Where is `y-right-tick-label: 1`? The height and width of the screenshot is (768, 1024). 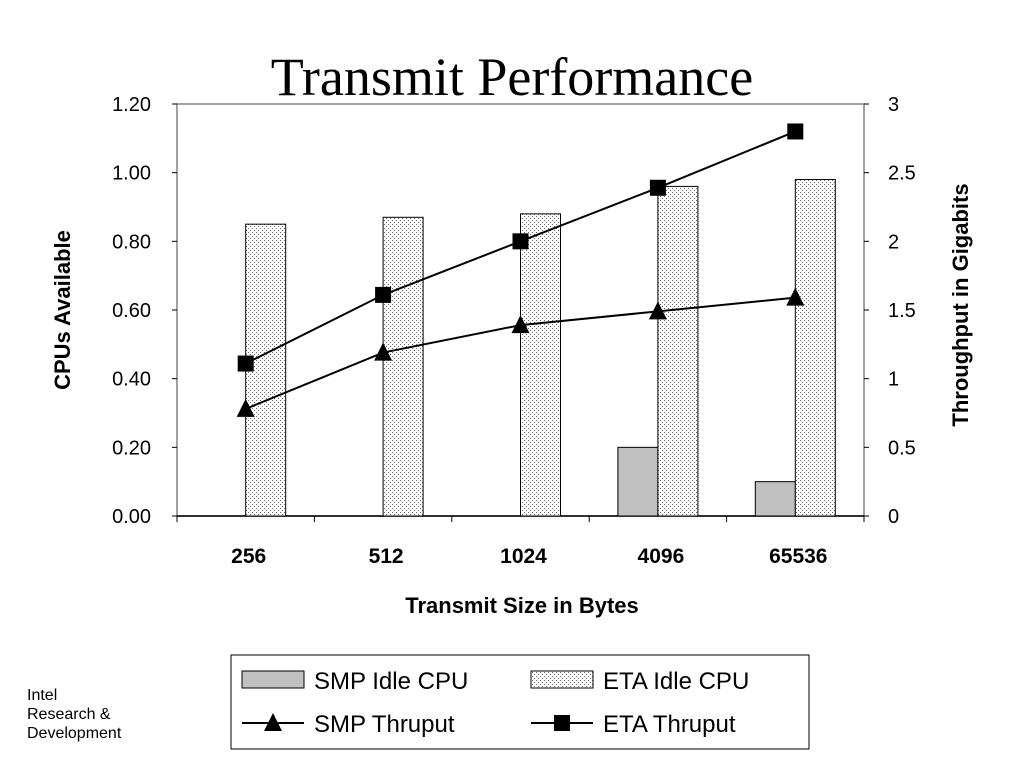
y-right-tick-label: 1 is located at coordinates (893, 380).